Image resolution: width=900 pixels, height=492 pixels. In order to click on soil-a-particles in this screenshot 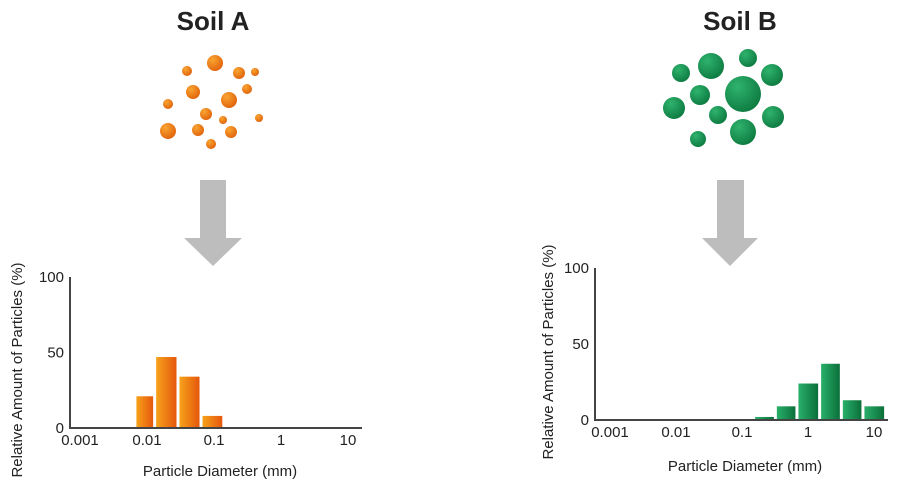, I will do `click(211, 102)`.